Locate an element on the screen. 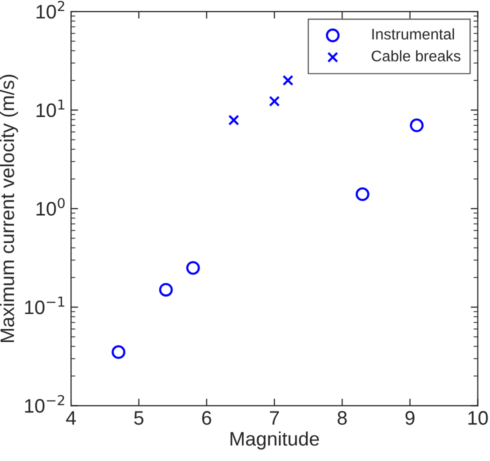 The image size is (490, 461). y-tick-label: 10$^{−1}$ is located at coordinates (44, 305).